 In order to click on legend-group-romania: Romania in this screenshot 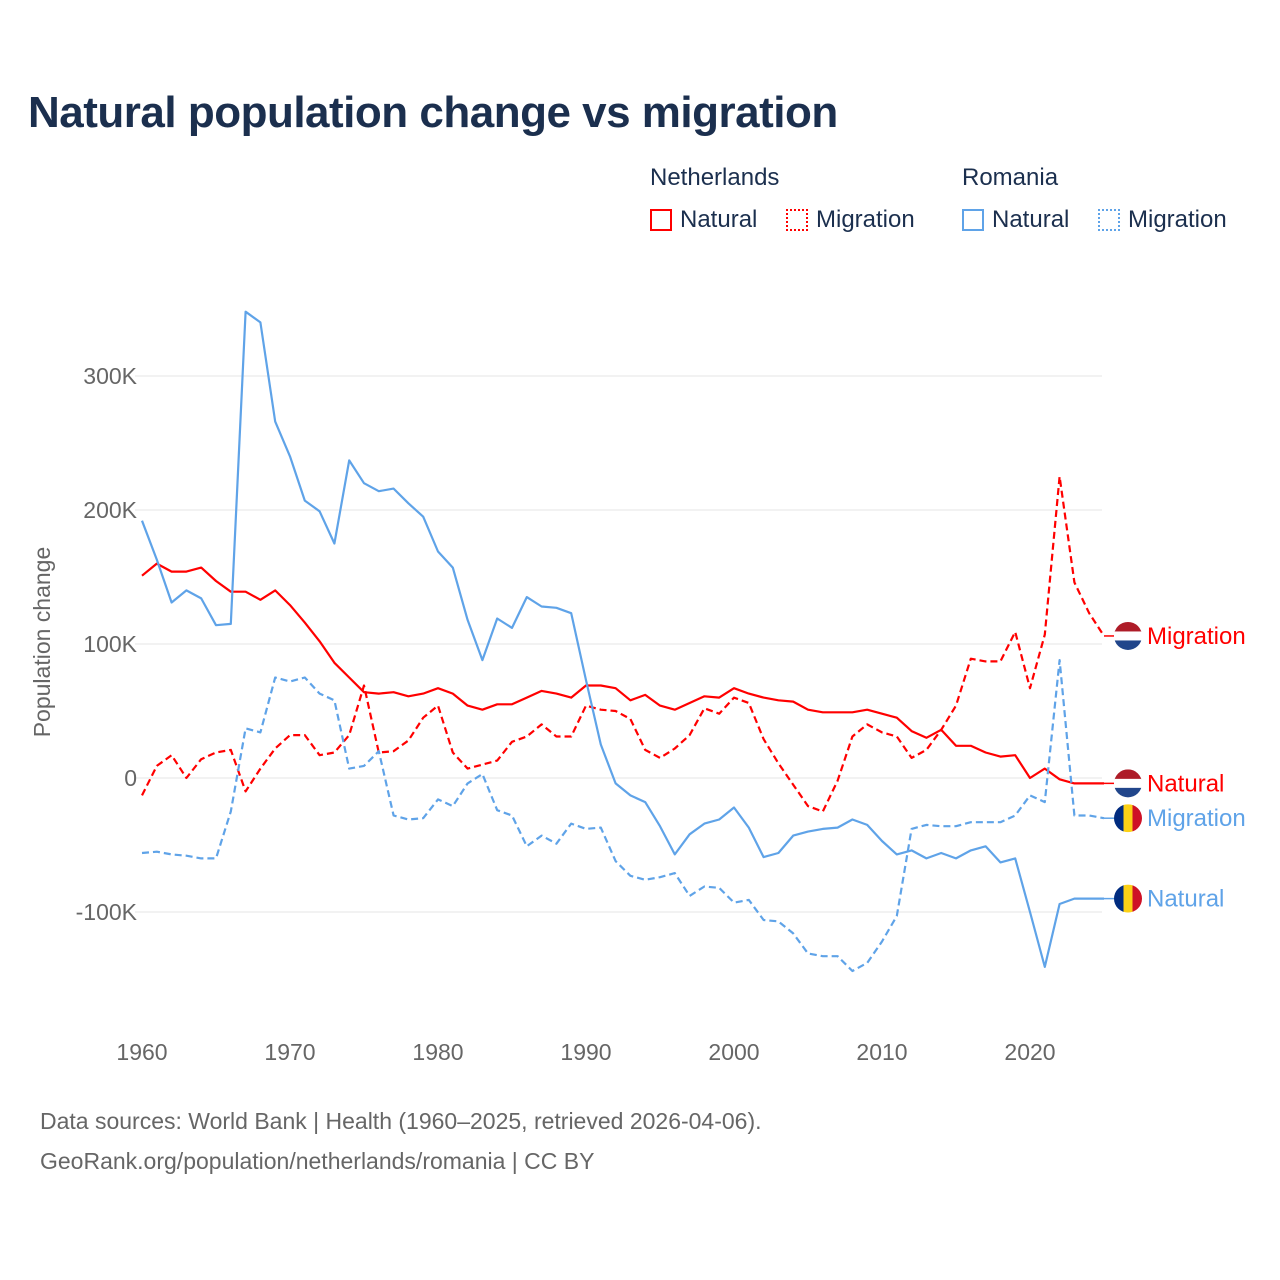, I will do `click(1010, 177)`.